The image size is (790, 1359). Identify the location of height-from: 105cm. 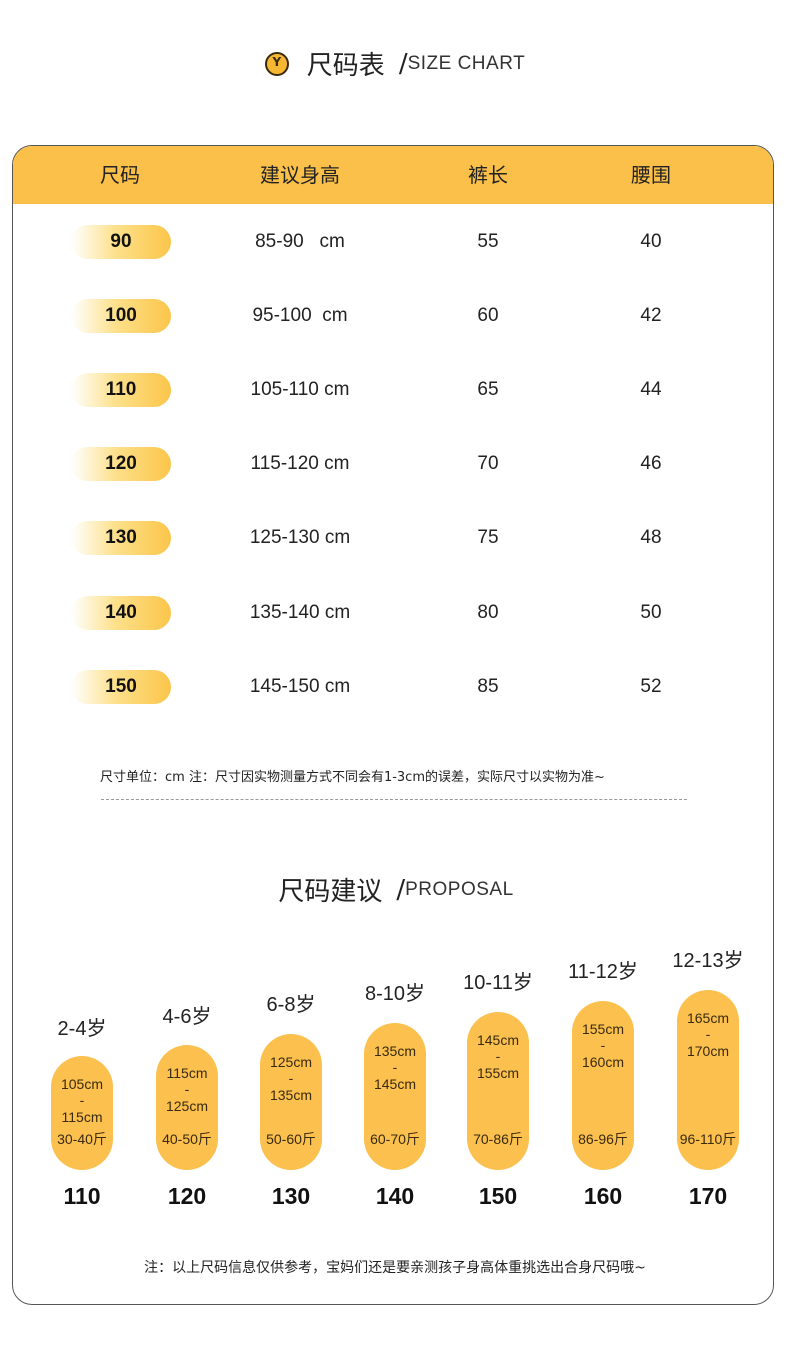
(82, 1084).